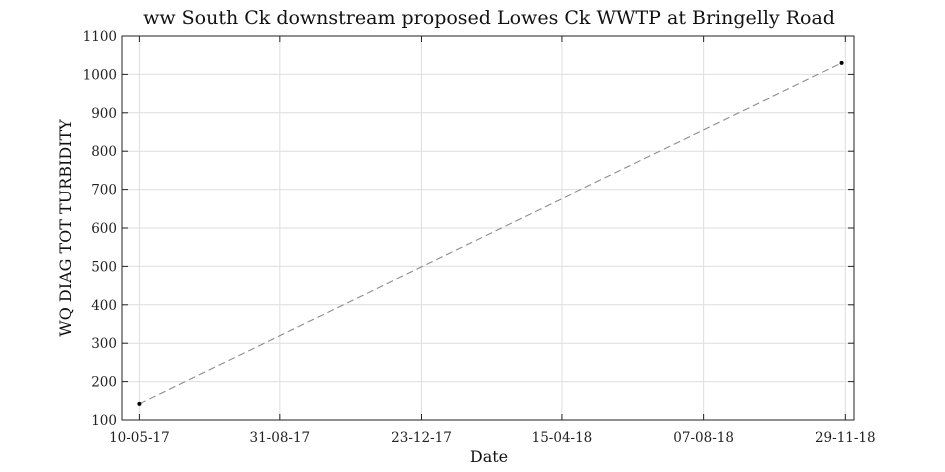 This screenshot has width=945, height=472. Describe the element at coordinates (104, 421) in the screenshot. I see `y-tick-label: 100` at that location.